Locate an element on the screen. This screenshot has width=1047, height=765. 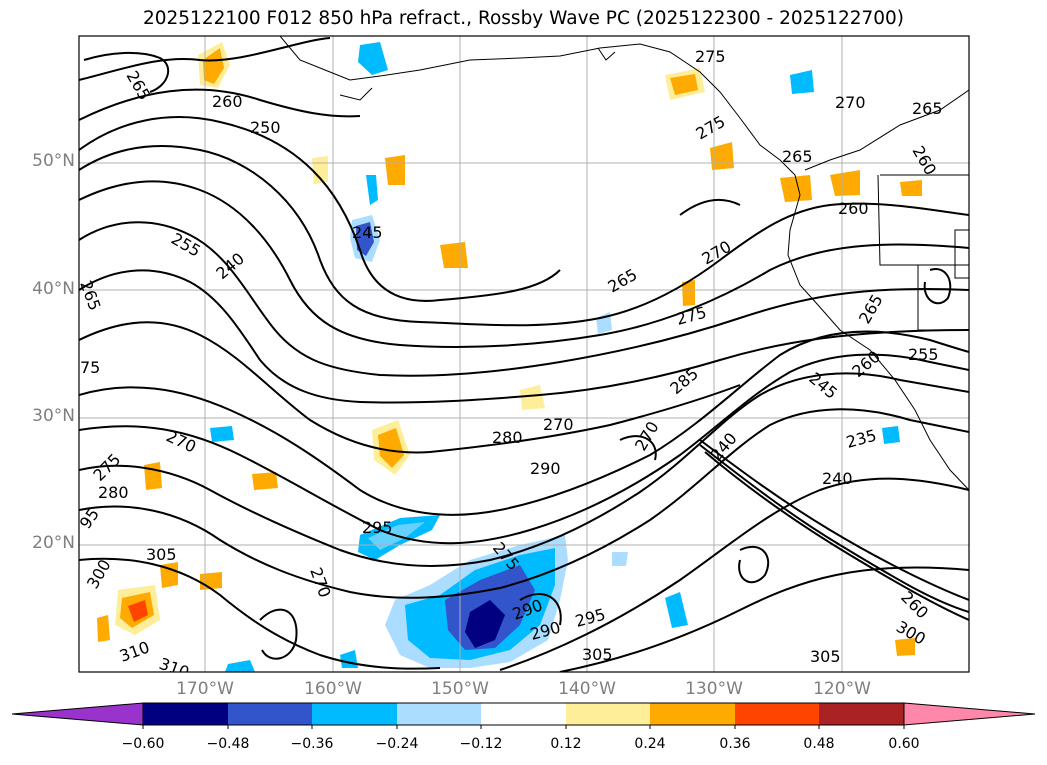
colorbar-tick-label: 0.12 is located at coordinates (566, 744).